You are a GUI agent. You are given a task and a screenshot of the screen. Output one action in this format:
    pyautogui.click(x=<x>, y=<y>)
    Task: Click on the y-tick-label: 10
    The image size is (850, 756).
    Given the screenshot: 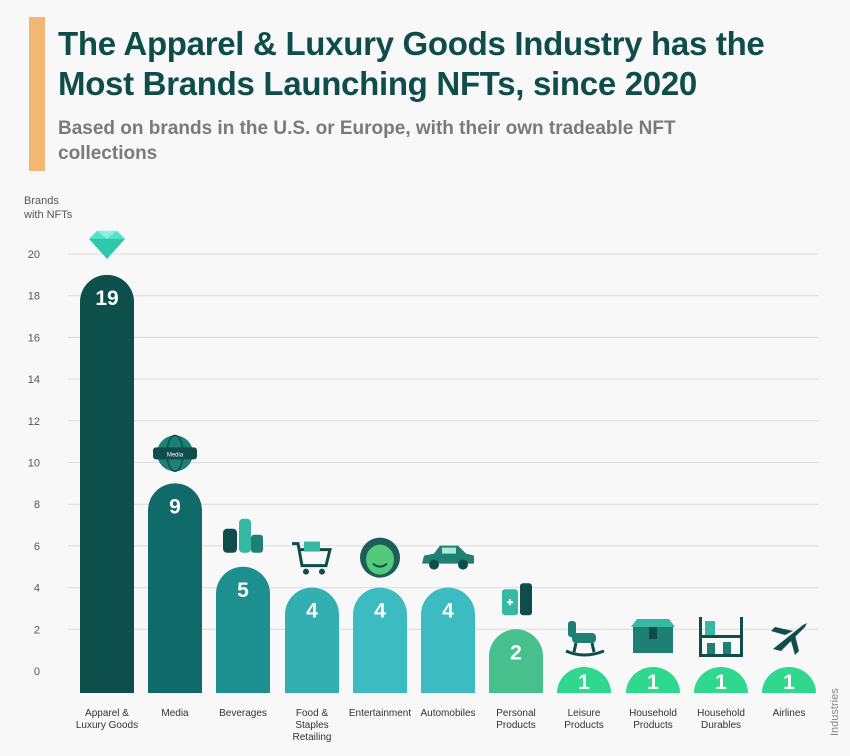 What is the action you would take?
    pyautogui.click(x=34, y=464)
    